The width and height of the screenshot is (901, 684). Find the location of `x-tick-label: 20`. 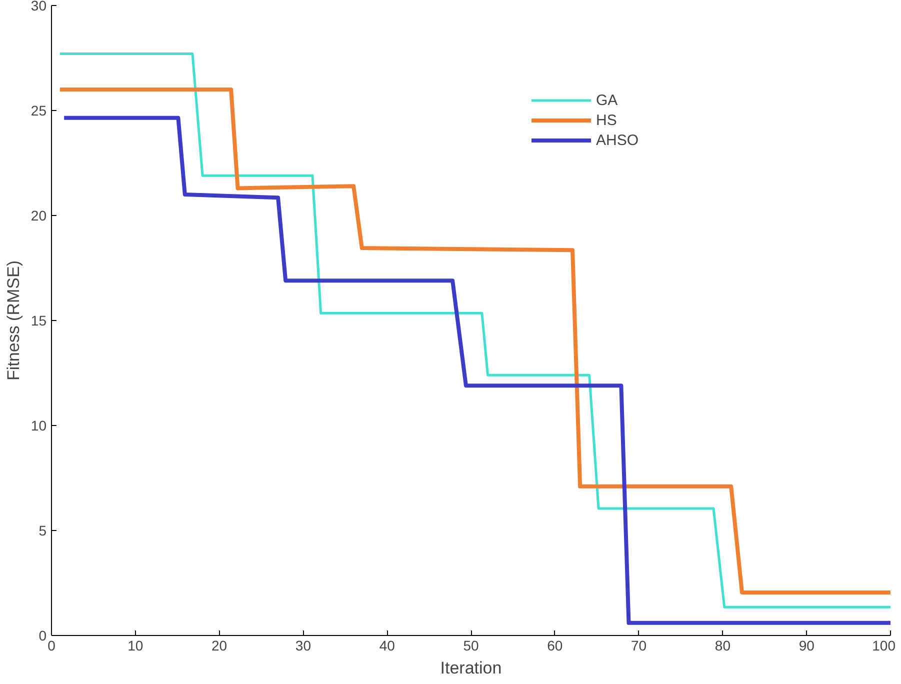

x-tick-label: 20 is located at coordinates (220, 646).